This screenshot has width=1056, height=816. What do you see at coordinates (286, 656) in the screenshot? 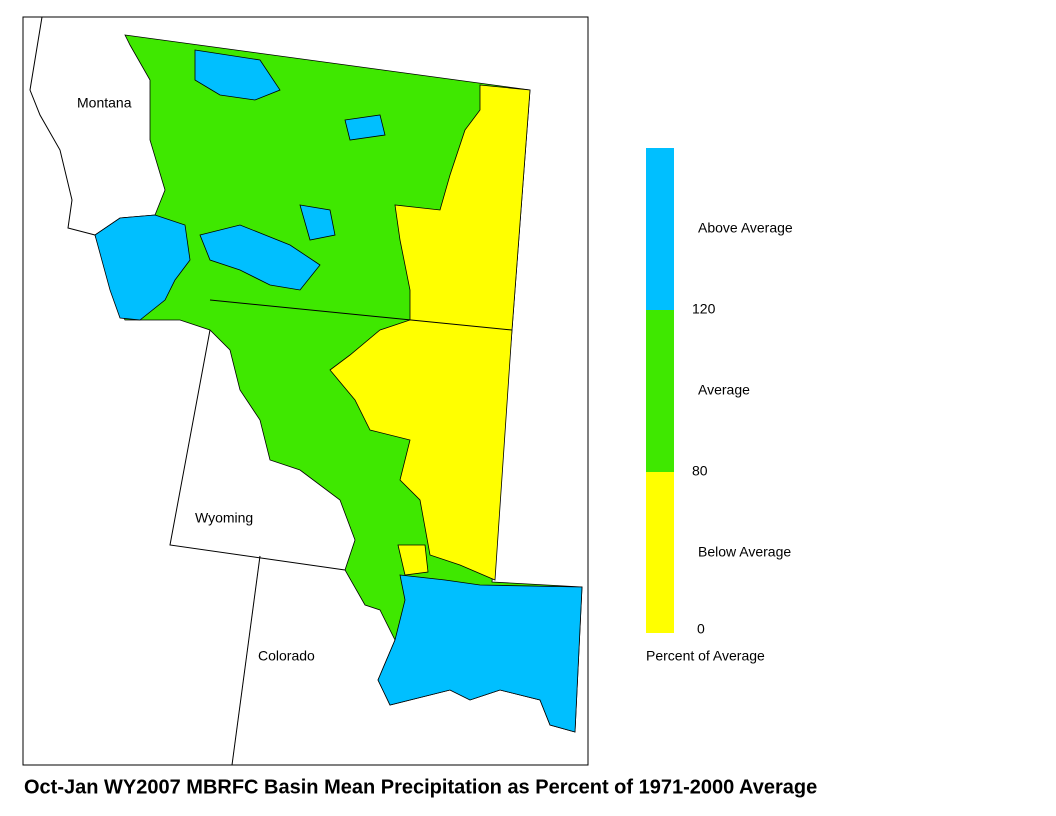
I see `state-label: Colorado` at bounding box center [286, 656].